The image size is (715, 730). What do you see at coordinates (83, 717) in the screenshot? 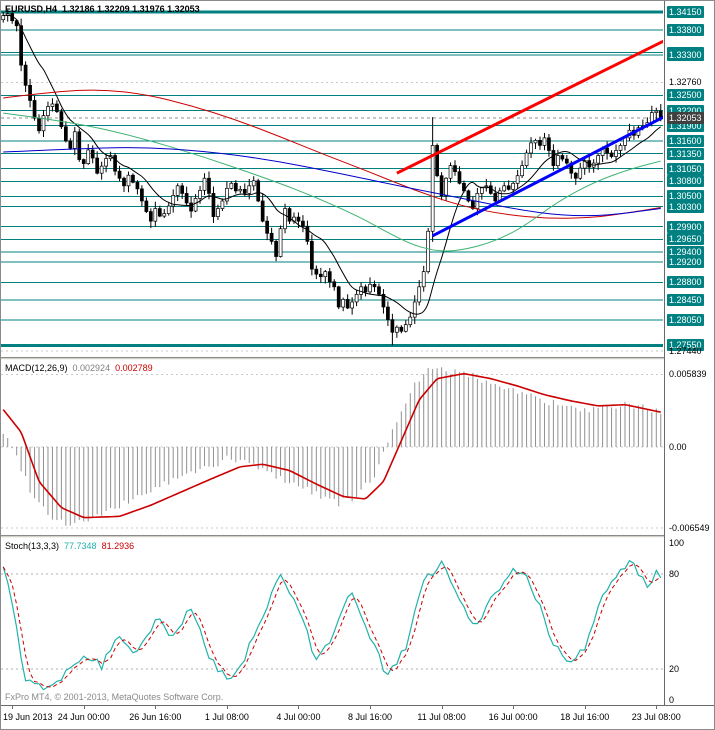
I see `time-label: 24 Jun 00:00` at bounding box center [83, 717].